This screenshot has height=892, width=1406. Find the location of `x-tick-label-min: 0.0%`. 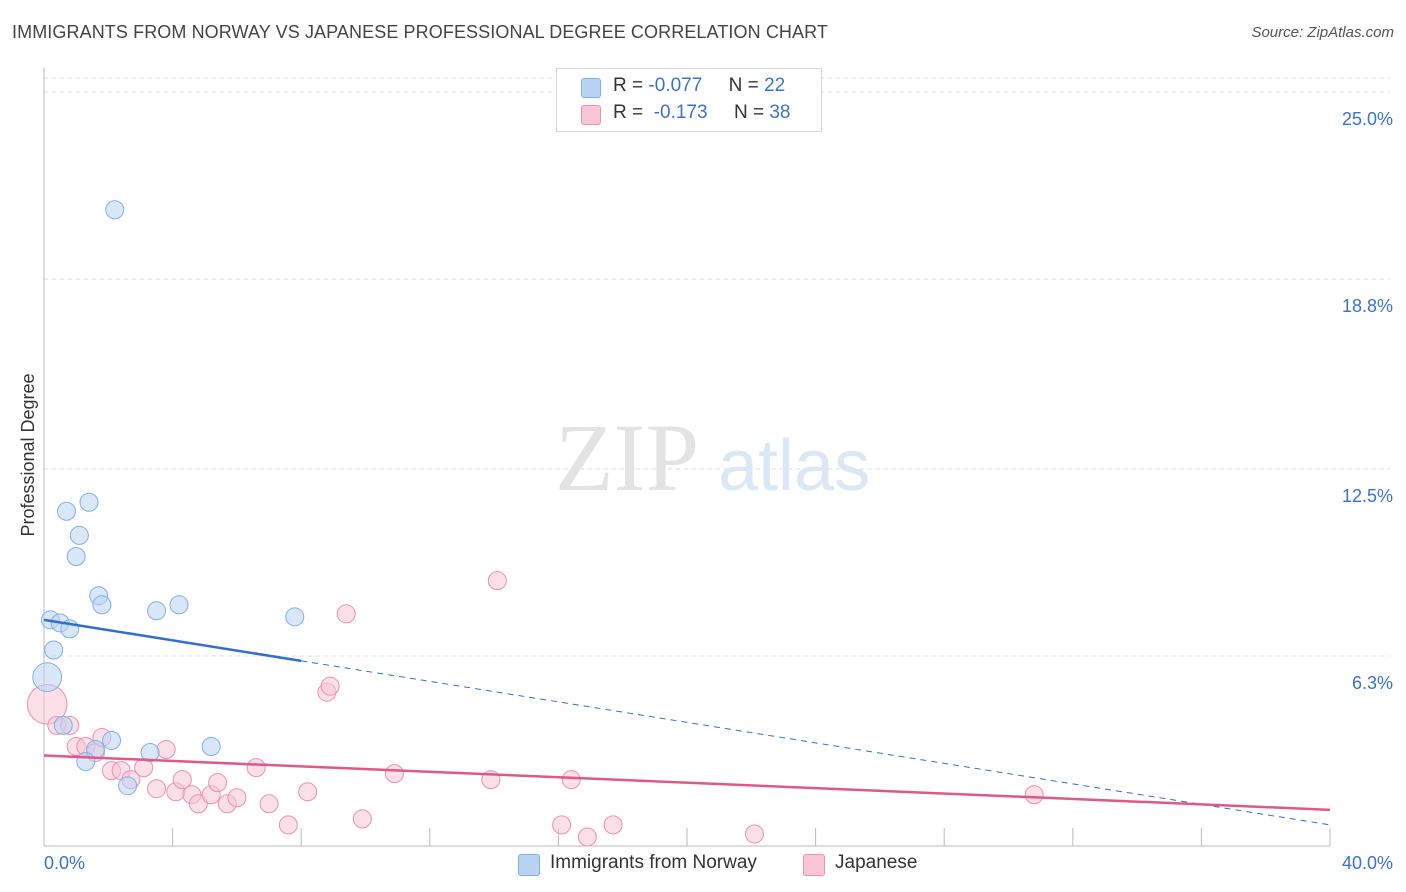

x-tick-label-min: 0.0% is located at coordinates (64, 863).